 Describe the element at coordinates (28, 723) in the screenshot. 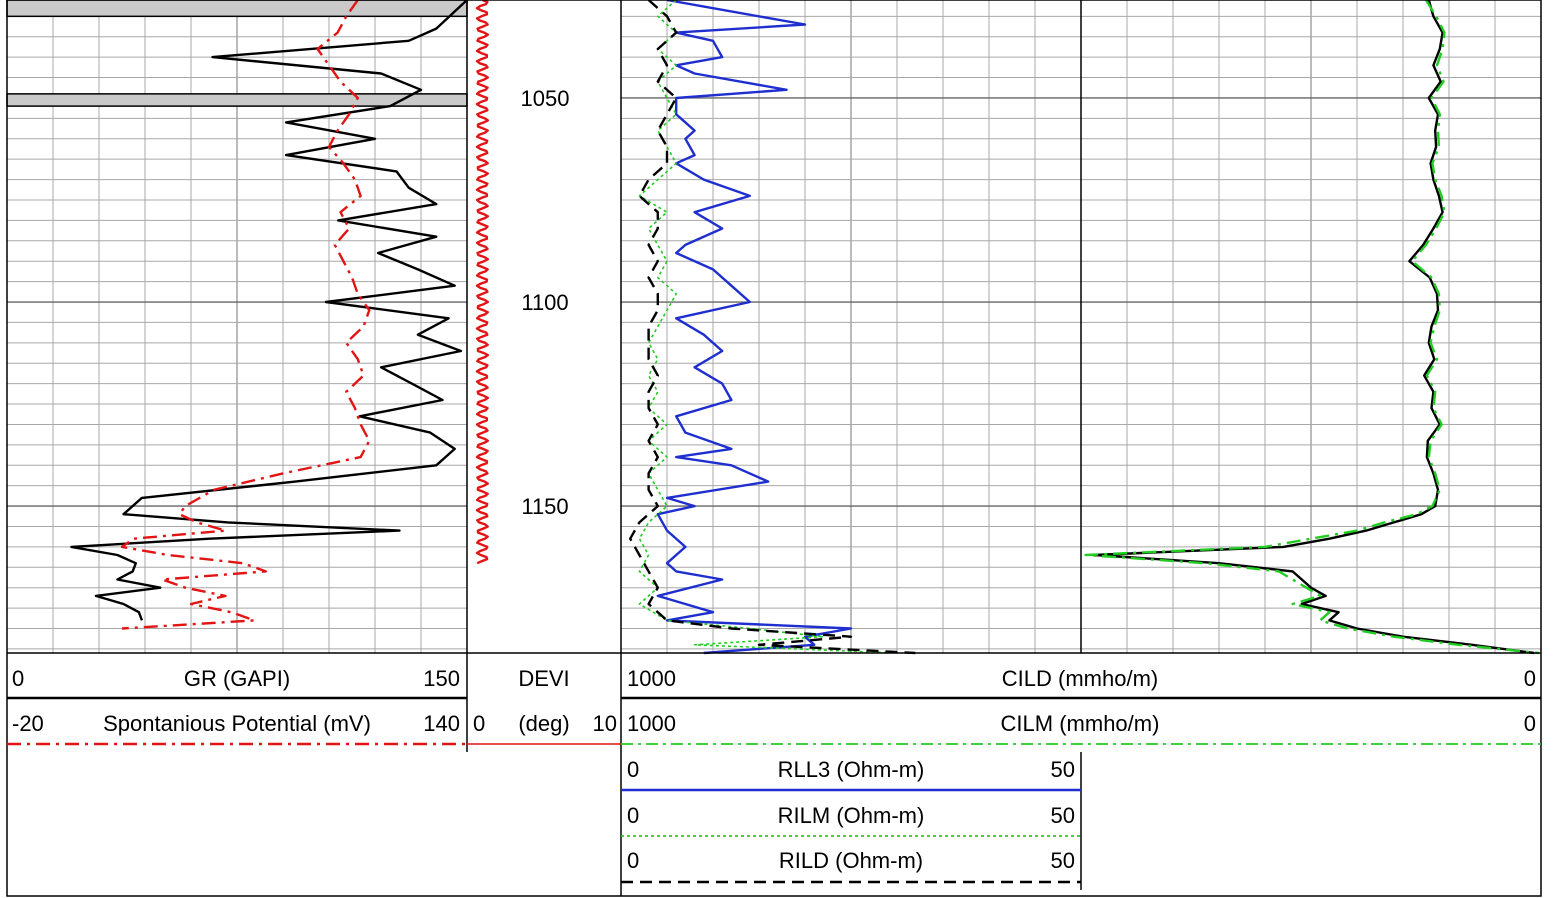

I see `sp-scale-min: -20` at that location.